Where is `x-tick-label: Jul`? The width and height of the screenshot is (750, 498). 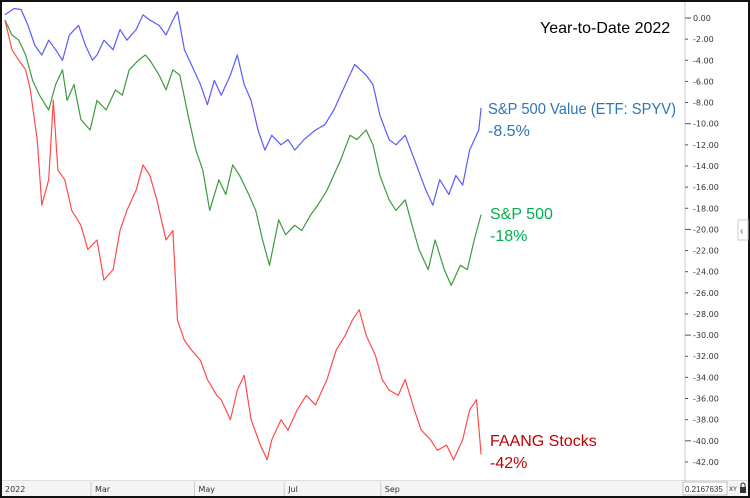
x-tick-label: Jul is located at coordinates (292, 489).